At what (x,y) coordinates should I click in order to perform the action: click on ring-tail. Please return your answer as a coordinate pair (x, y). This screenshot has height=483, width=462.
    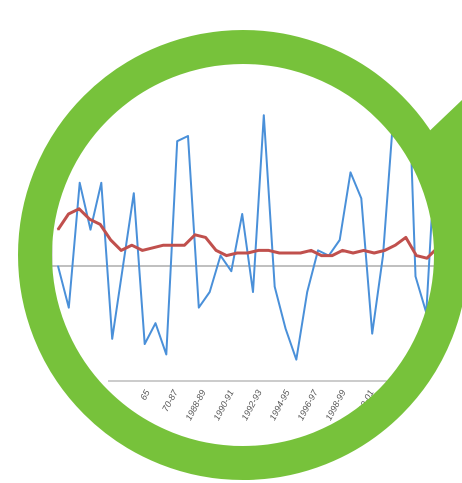
    Looking at the image, I should click on (441, 155).